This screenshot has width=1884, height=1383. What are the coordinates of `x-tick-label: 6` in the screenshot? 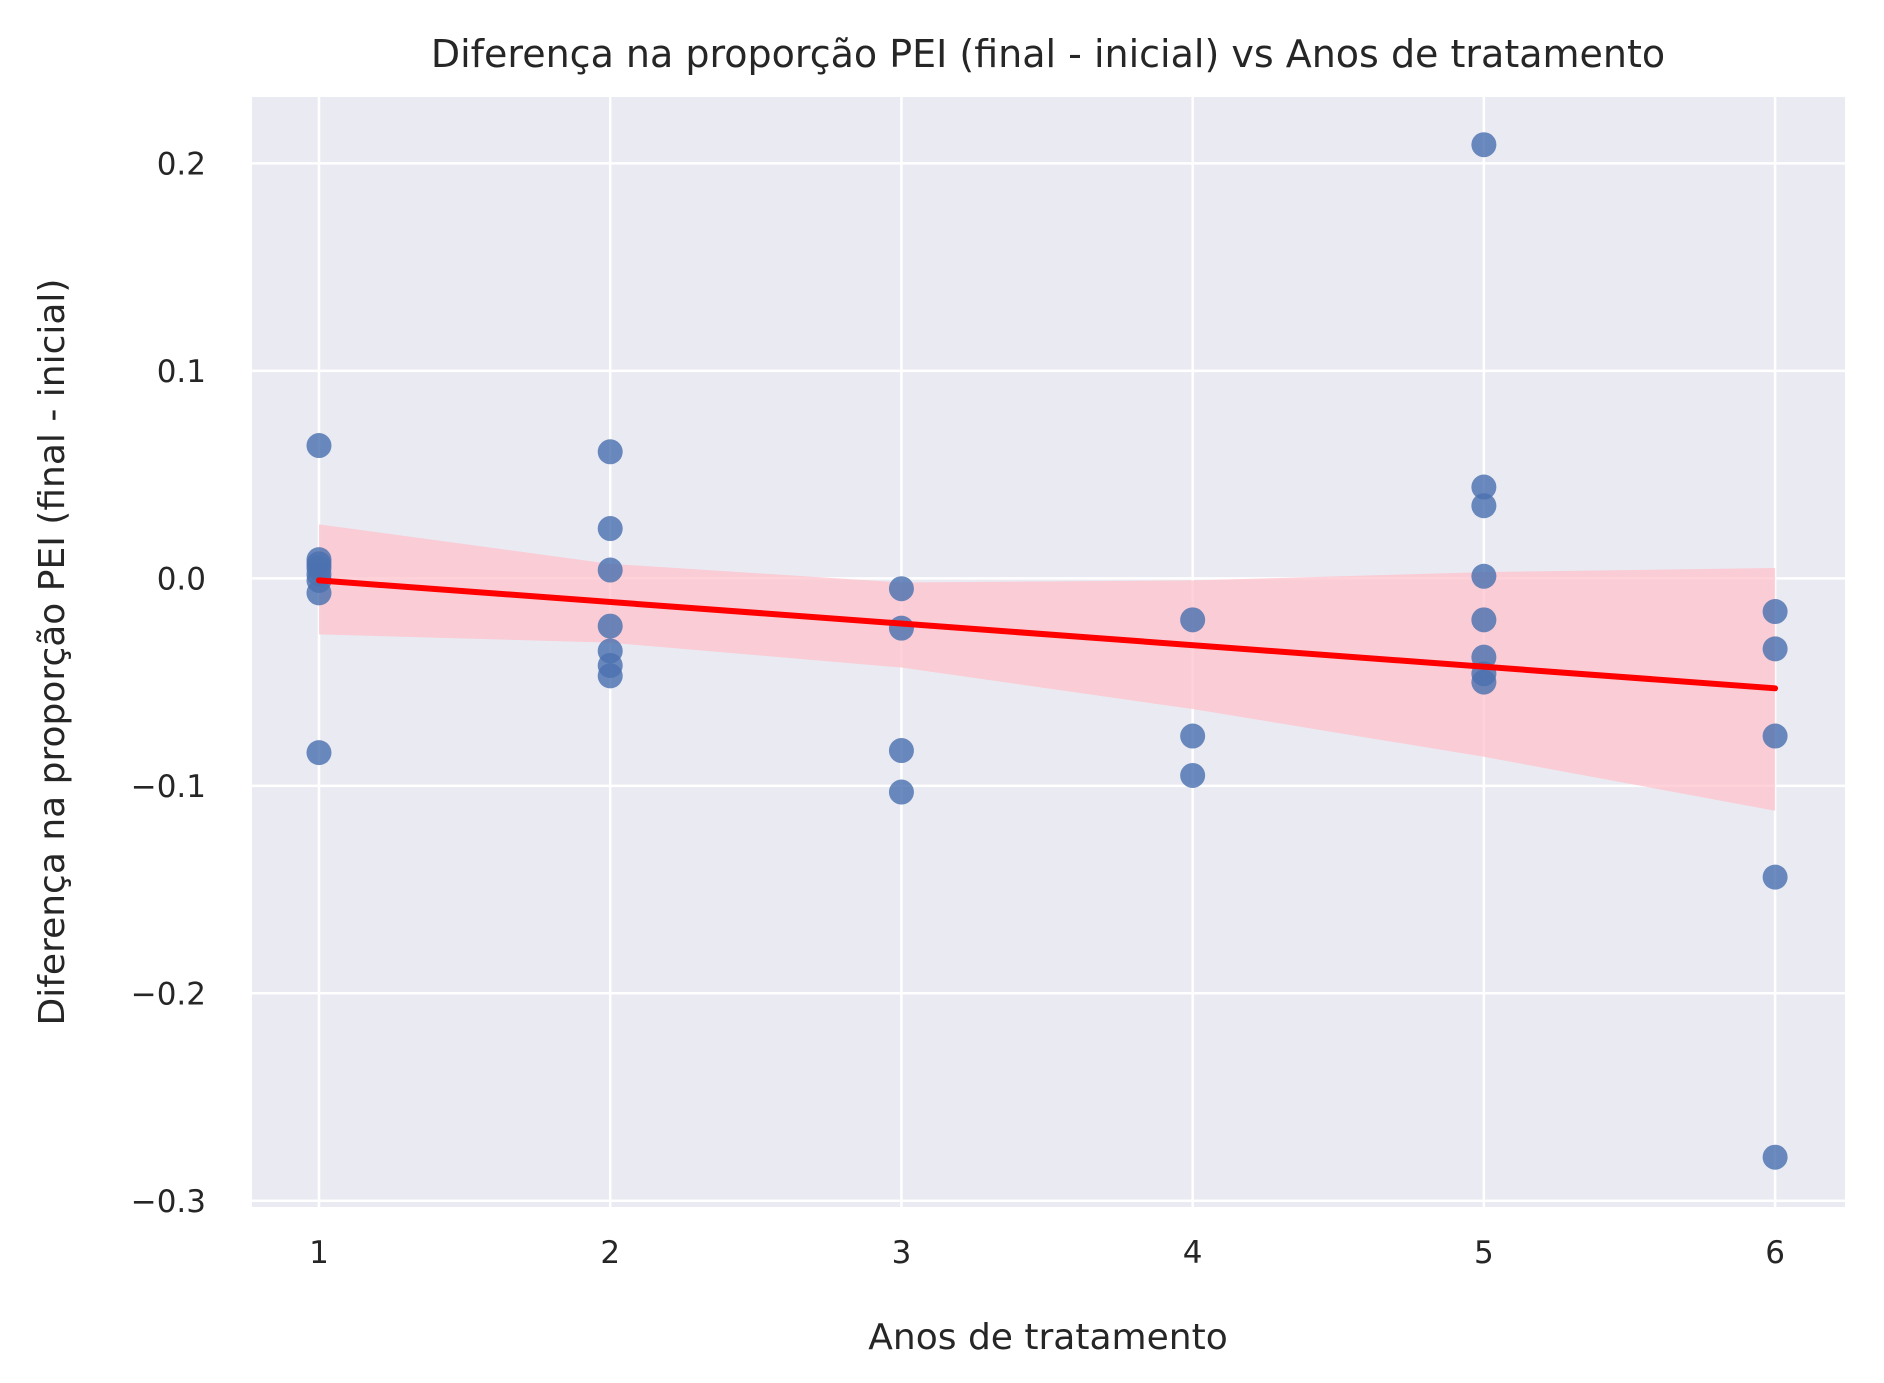 It's located at (1775, 1253).